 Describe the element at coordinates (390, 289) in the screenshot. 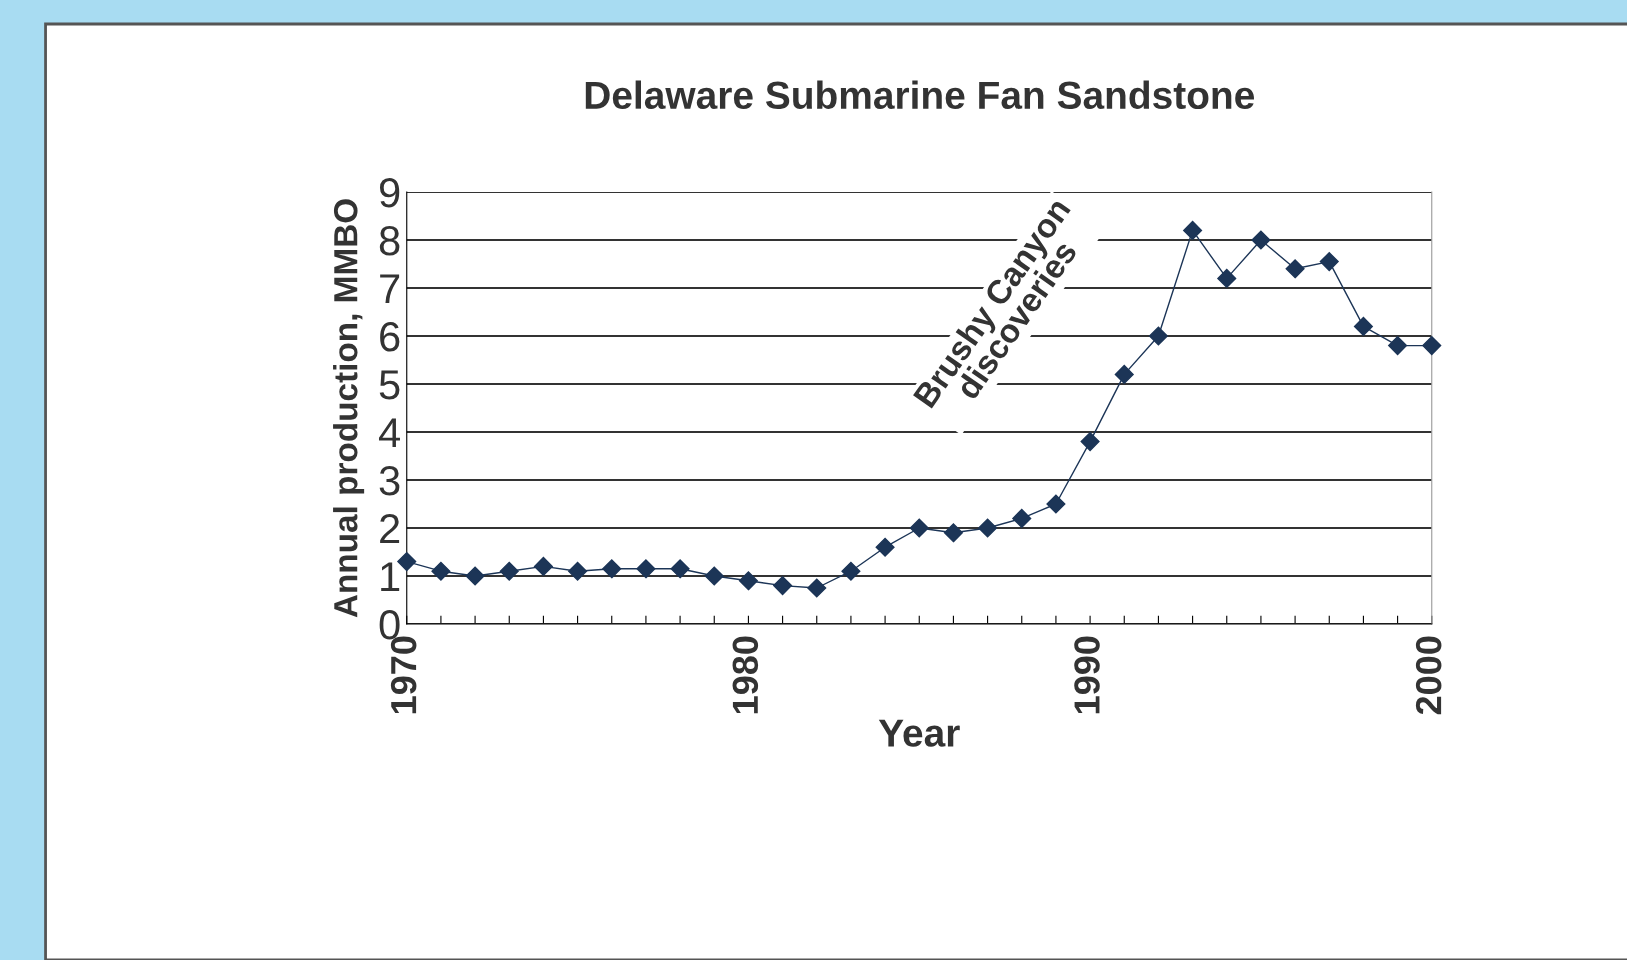

I see `y-tick-label: 7` at that location.